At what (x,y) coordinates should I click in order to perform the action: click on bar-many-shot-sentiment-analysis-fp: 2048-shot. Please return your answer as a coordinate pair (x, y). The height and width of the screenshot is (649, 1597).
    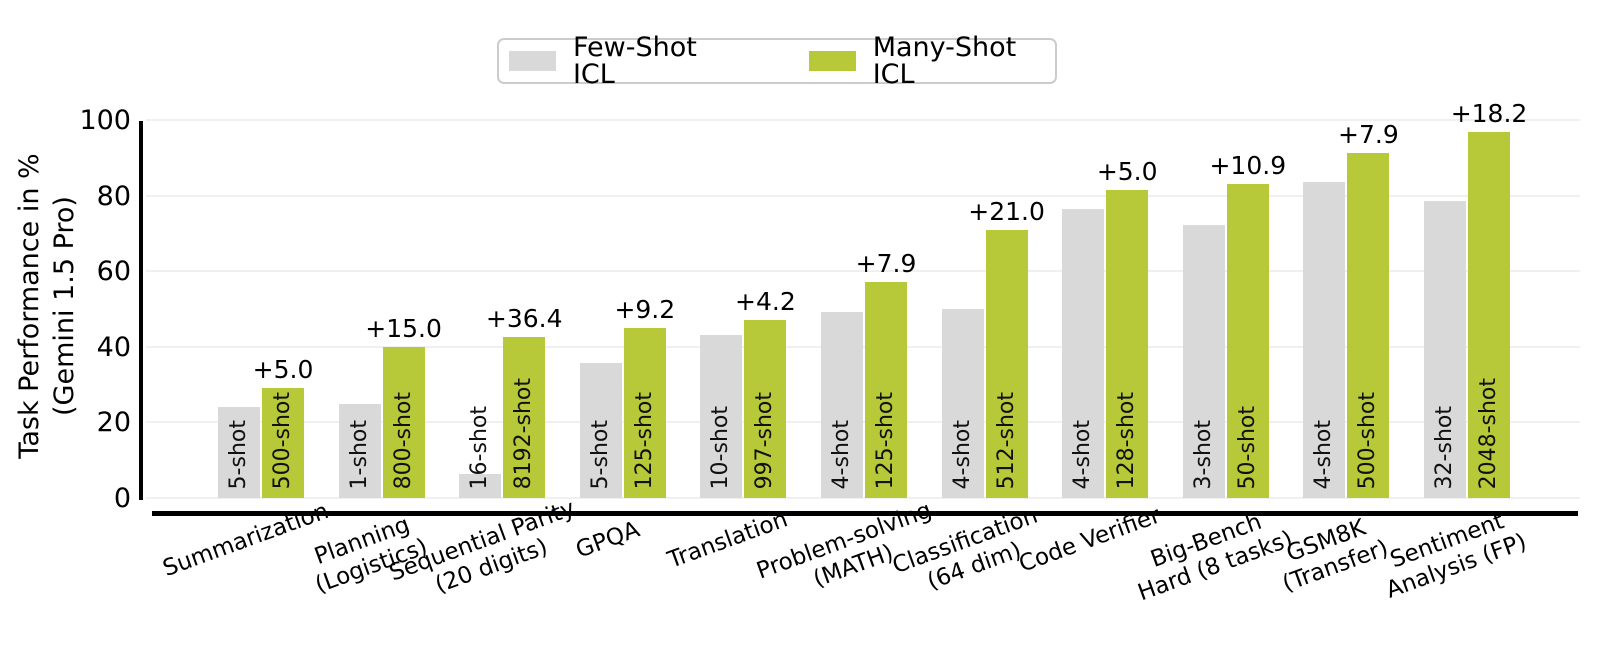
    Looking at the image, I should click on (1489, 315).